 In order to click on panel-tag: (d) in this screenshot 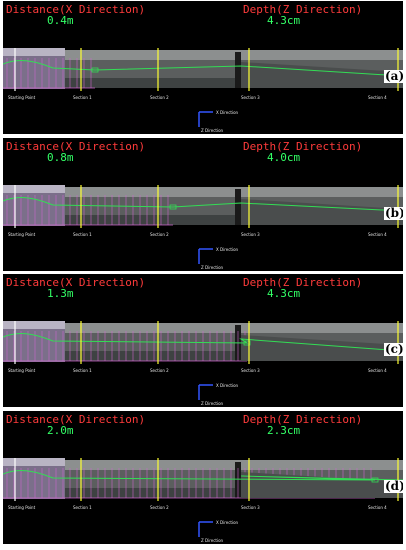, I will do `click(393, 486)`.